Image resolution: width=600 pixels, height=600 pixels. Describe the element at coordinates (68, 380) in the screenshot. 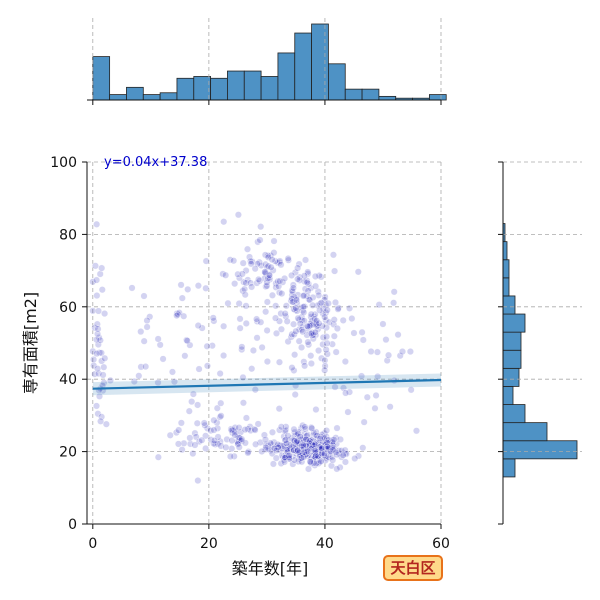

I see `y-tick-label: 40` at that location.